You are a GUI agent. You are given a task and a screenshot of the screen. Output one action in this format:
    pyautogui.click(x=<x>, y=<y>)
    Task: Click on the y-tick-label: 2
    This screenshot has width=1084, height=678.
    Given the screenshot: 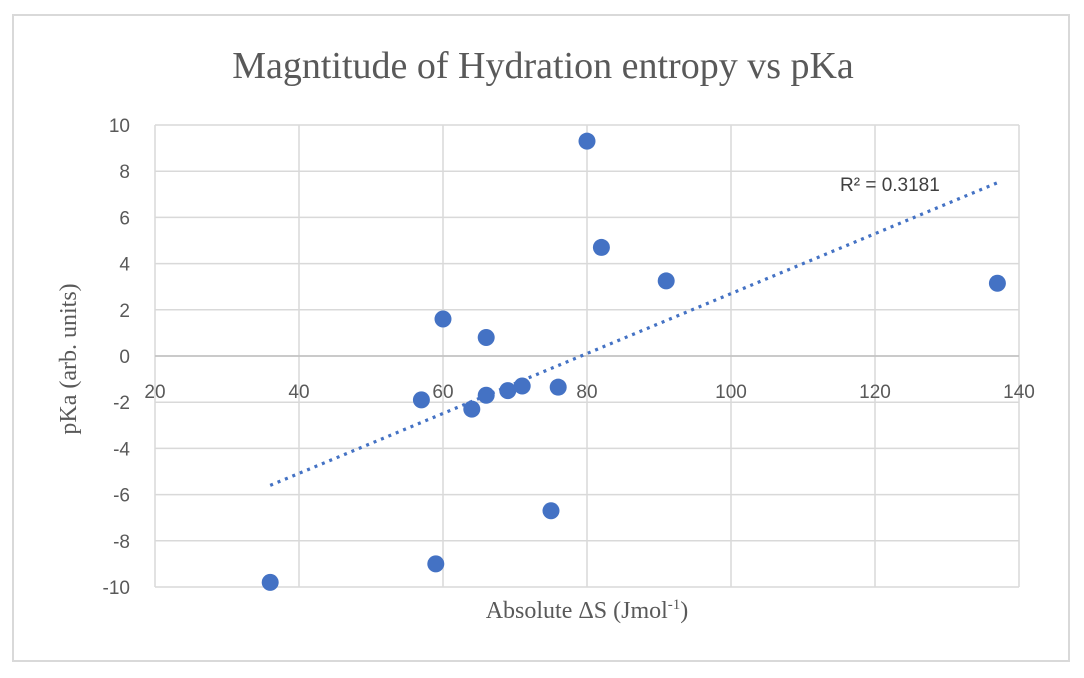 What is the action you would take?
    pyautogui.click(x=124, y=311)
    